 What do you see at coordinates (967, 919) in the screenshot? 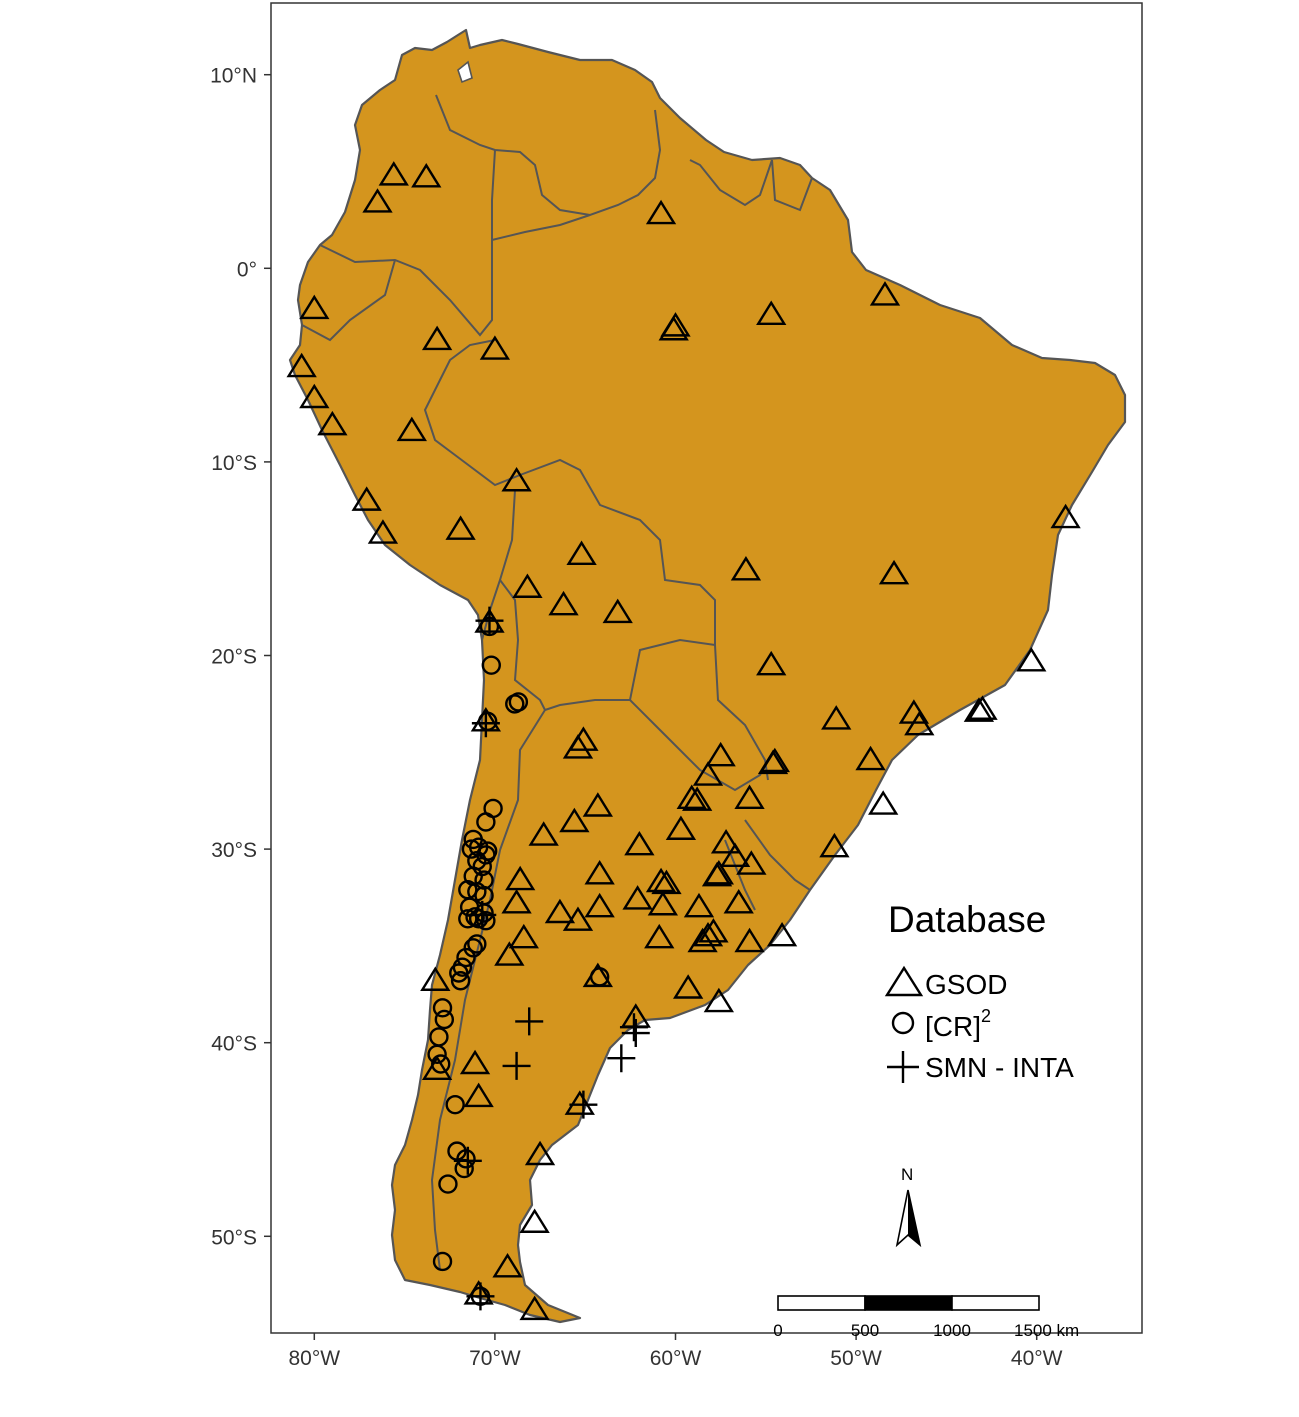
I see `legend-title: Database` at bounding box center [967, 919].